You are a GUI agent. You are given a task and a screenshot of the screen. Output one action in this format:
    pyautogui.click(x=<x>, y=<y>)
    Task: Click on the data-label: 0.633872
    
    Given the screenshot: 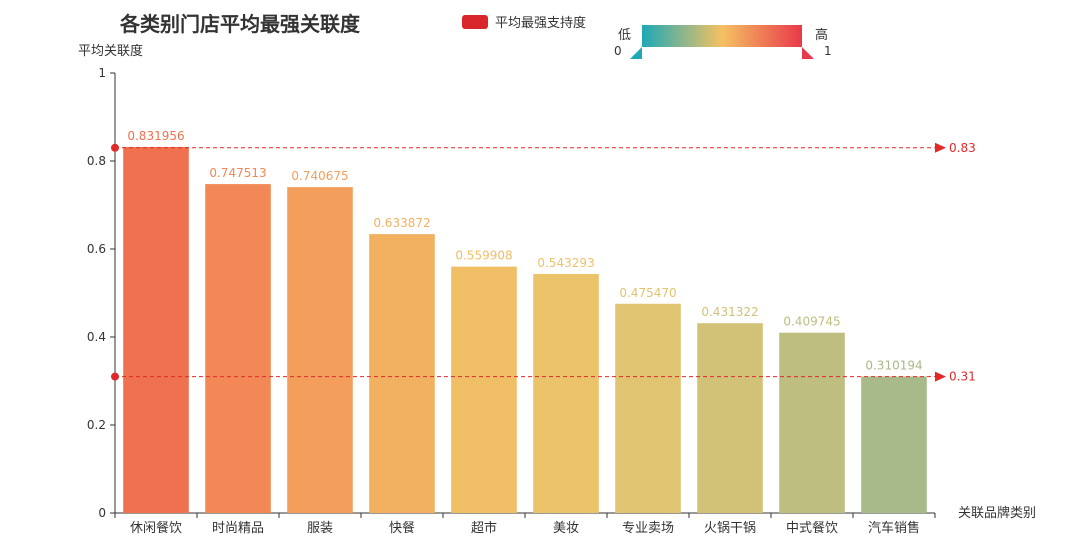 What is the action you would take?
    pyautogui.click(x=401, y=223)
    